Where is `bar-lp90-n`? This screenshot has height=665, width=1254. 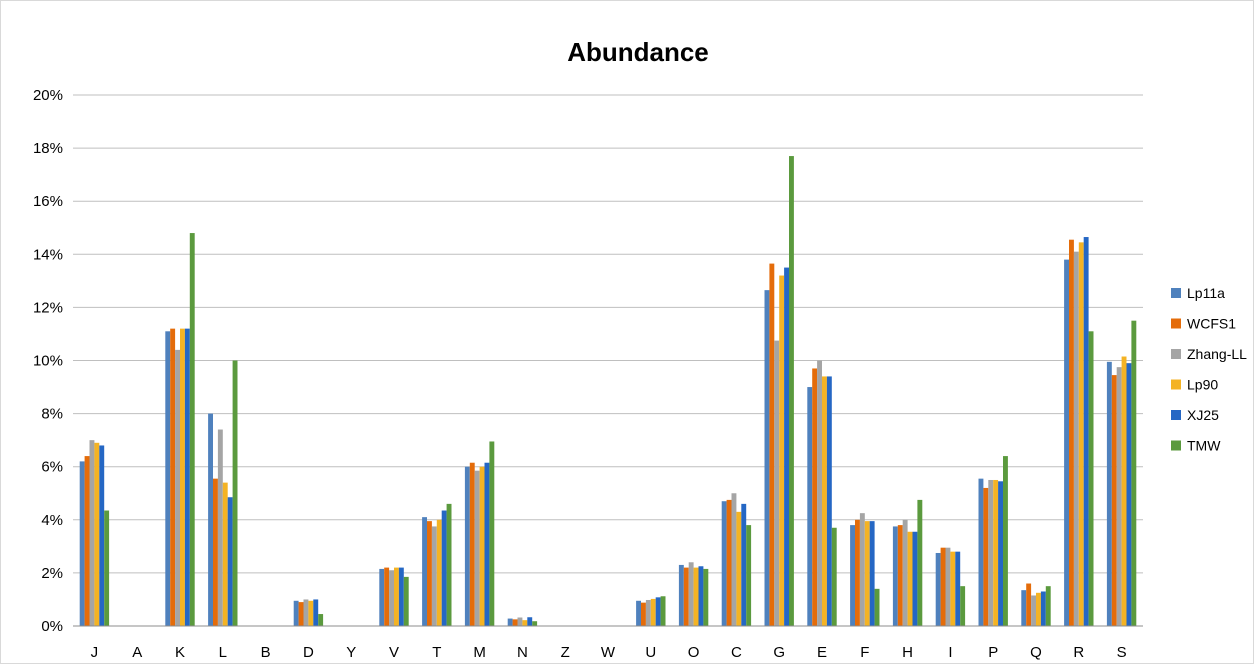 bar-lp90-n is located at coordinates (525, 623).